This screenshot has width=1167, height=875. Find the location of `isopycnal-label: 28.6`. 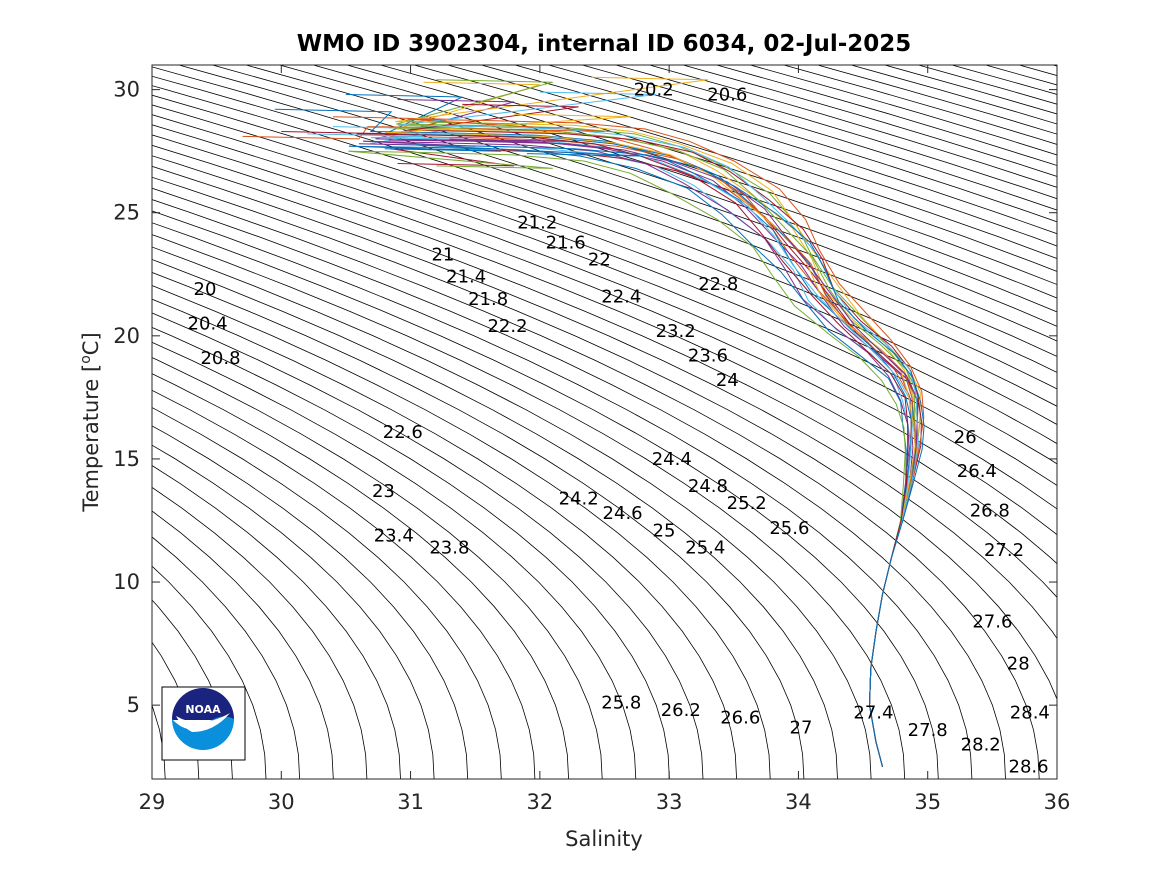

isopycnal-label: 28.6 is located at coordinates (1029, 767).